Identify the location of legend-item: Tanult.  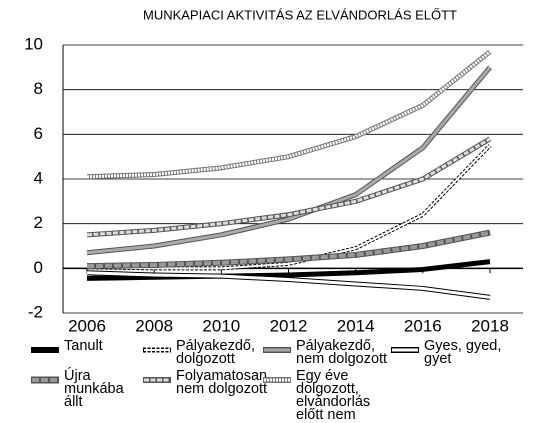
(86, 352).